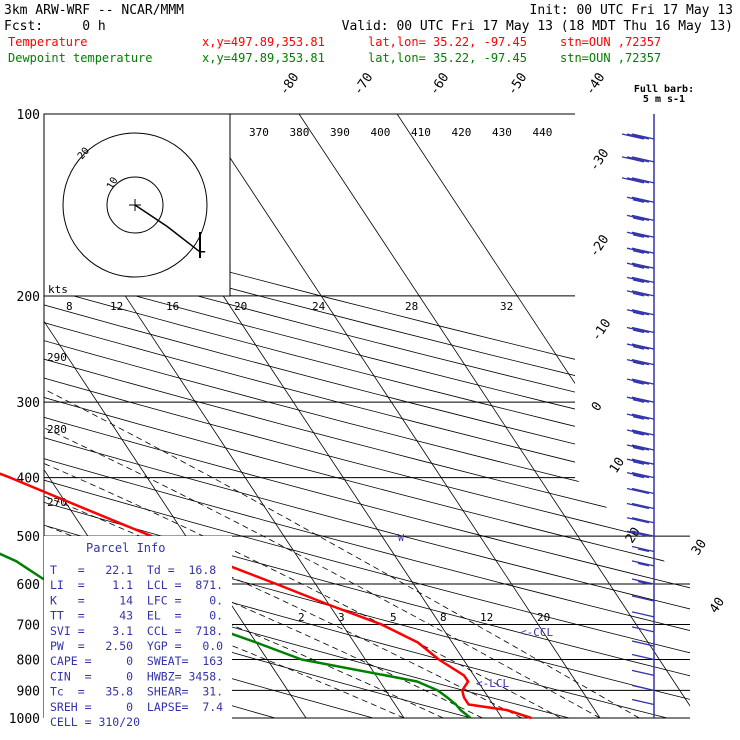 The width and height of the screenshot is (740, 740). I want to click on hodograph-inset: 10 20 kts, so click(137, 205).